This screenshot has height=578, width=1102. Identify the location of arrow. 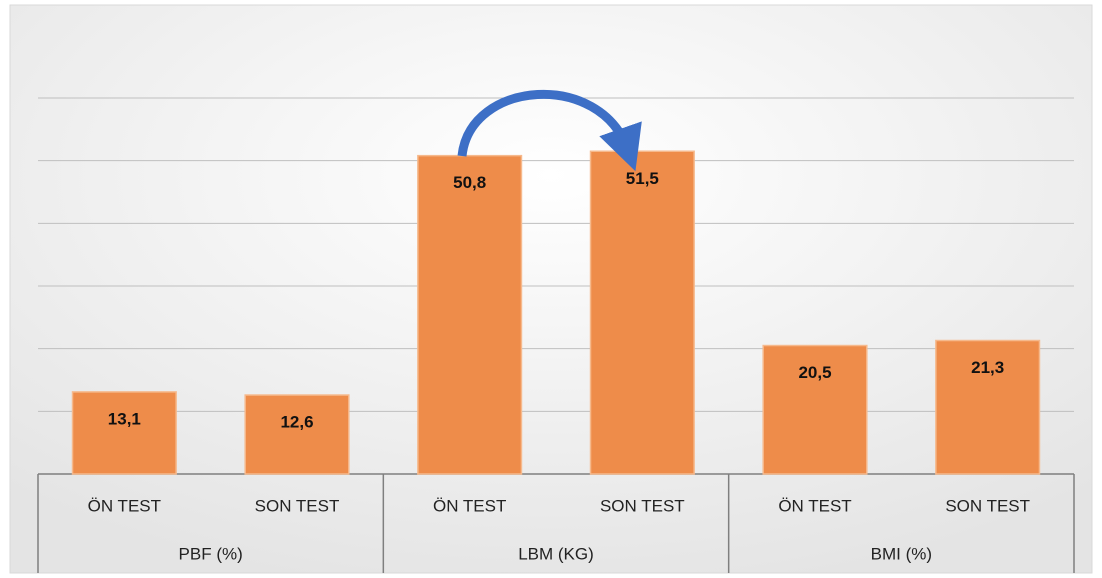
(549, 131).